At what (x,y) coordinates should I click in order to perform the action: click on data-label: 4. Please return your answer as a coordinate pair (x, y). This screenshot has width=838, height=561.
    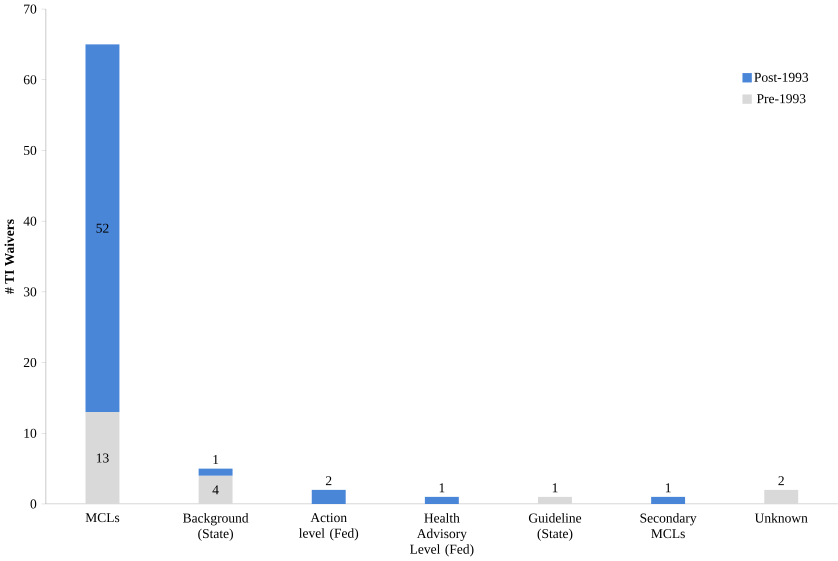
    Looking at the image, I should click on (215, 489).